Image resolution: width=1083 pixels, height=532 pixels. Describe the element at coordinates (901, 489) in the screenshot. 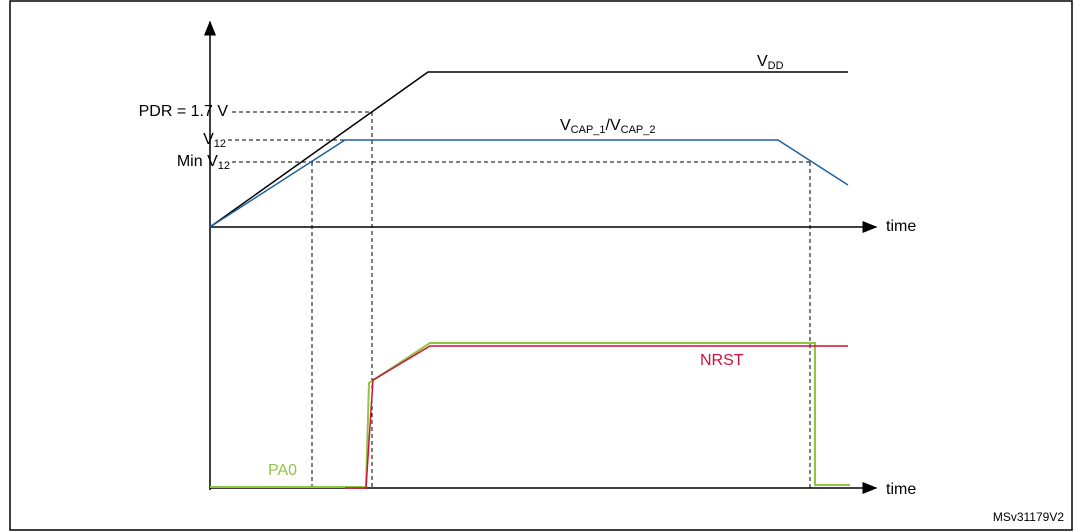

I see `time-label-bottom: time` at that location.